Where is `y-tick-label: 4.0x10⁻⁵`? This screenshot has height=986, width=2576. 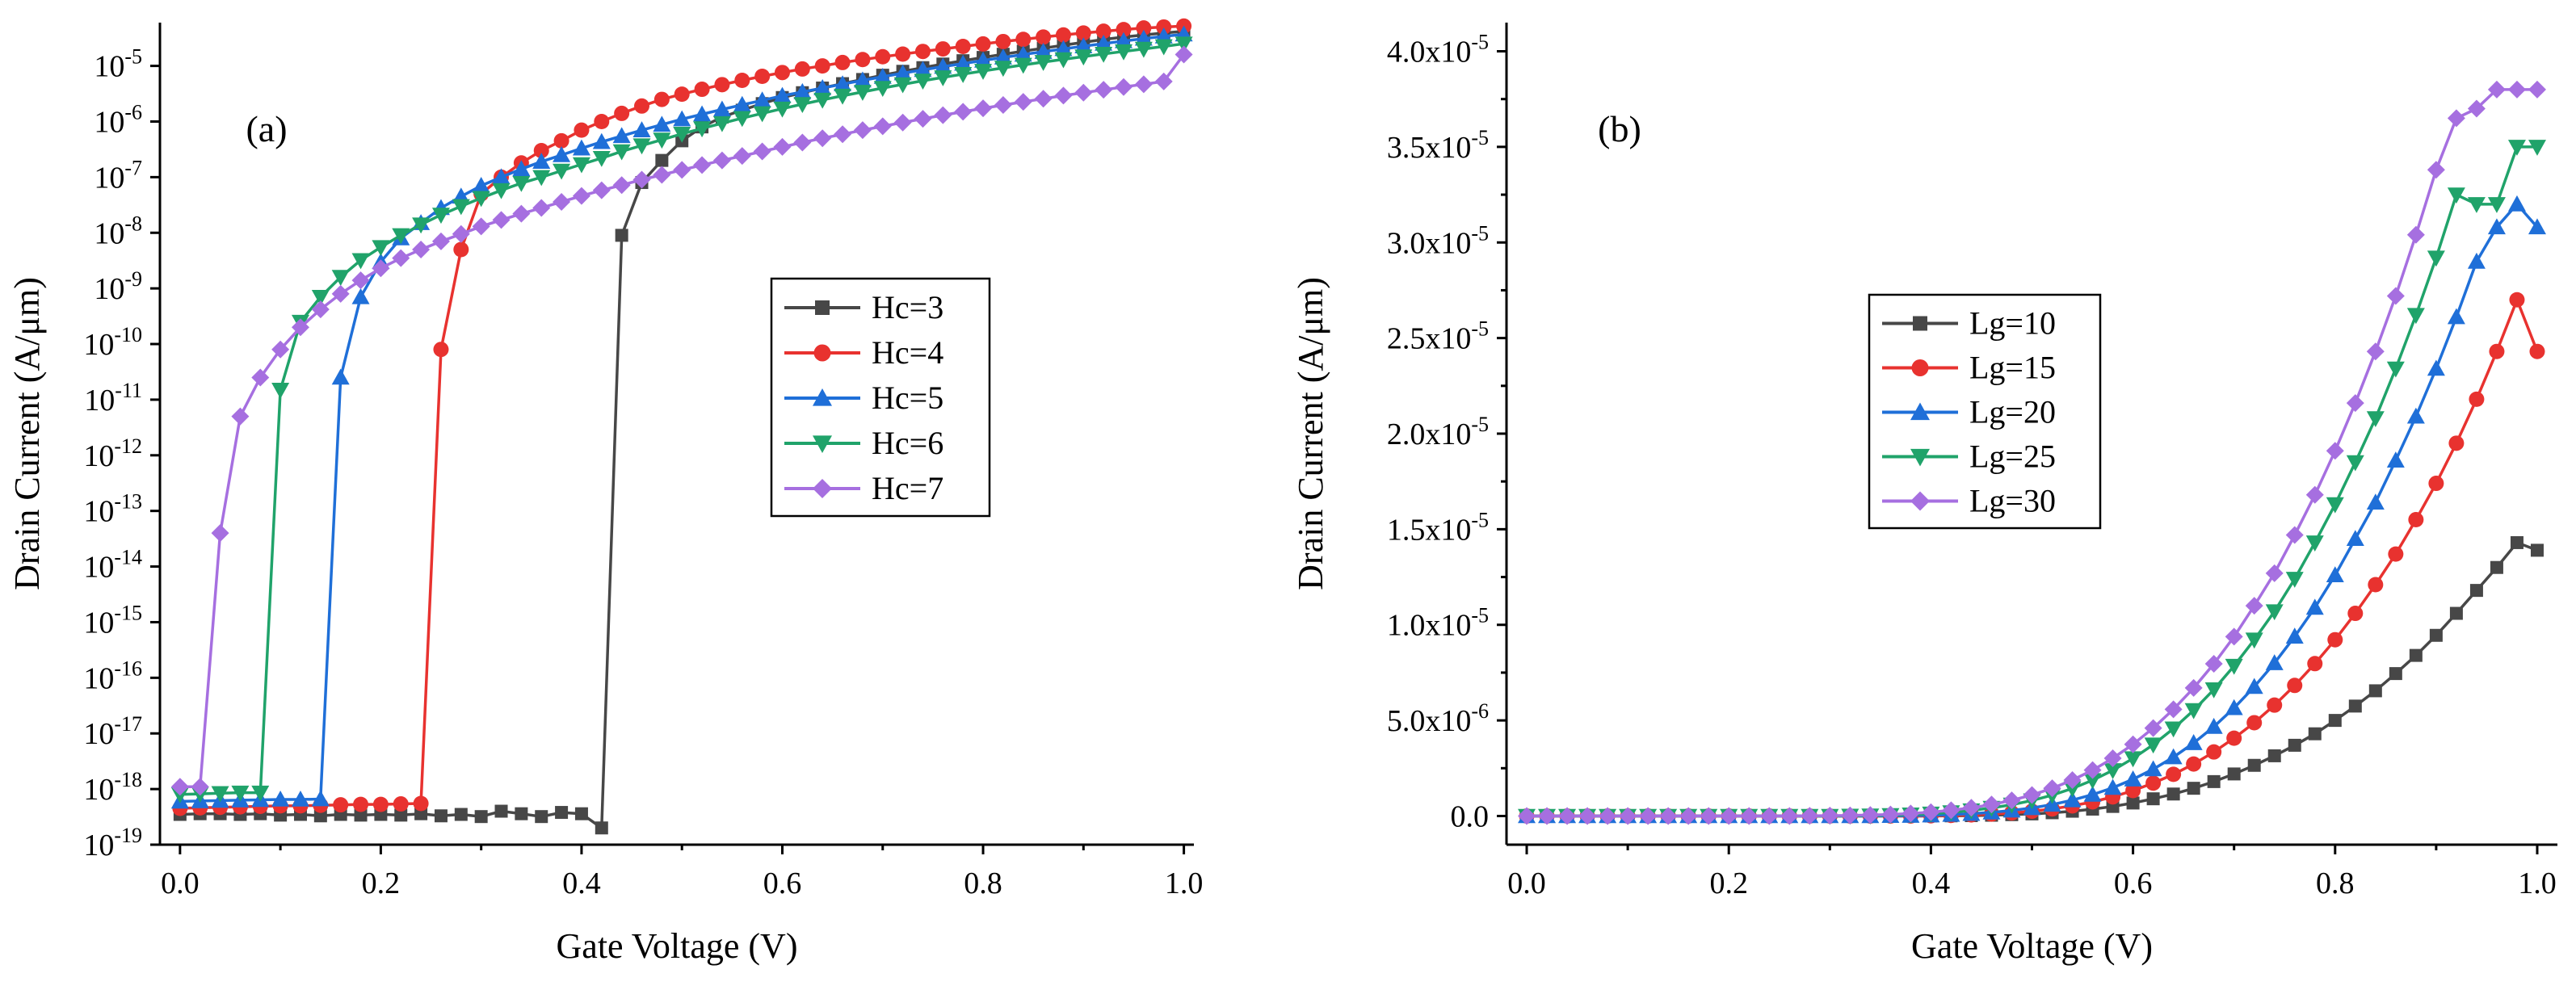 y-tick-label: 4.0x10⁻⁵ is located at coordinates (1438, 50).